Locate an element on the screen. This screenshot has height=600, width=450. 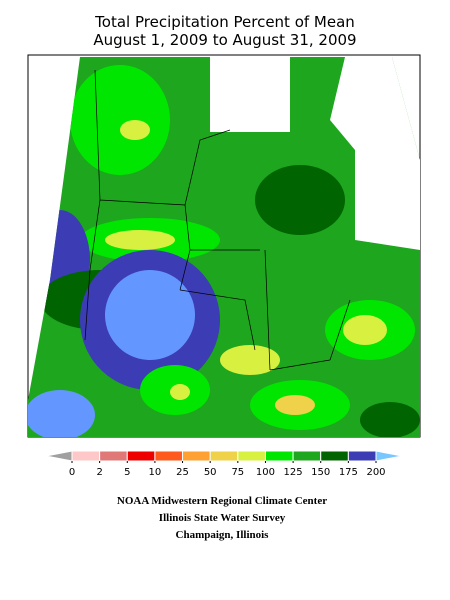
legend-tick-label: 50 is located at coordinates (210, 472).